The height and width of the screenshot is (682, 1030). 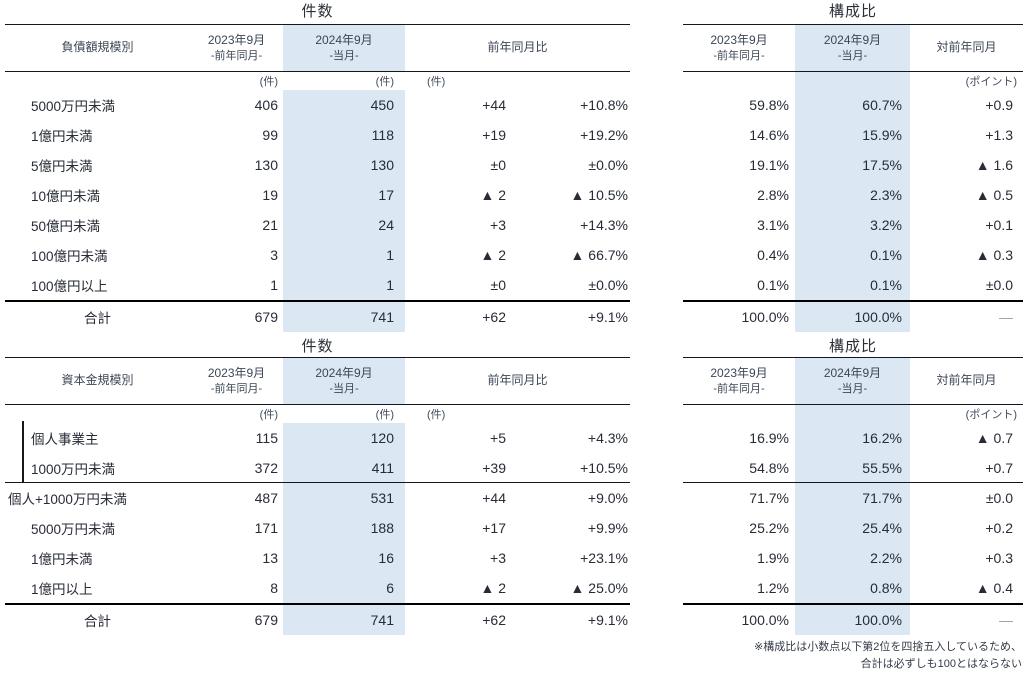 I want to click on table-title: 件数, so click(x=317, y=12).